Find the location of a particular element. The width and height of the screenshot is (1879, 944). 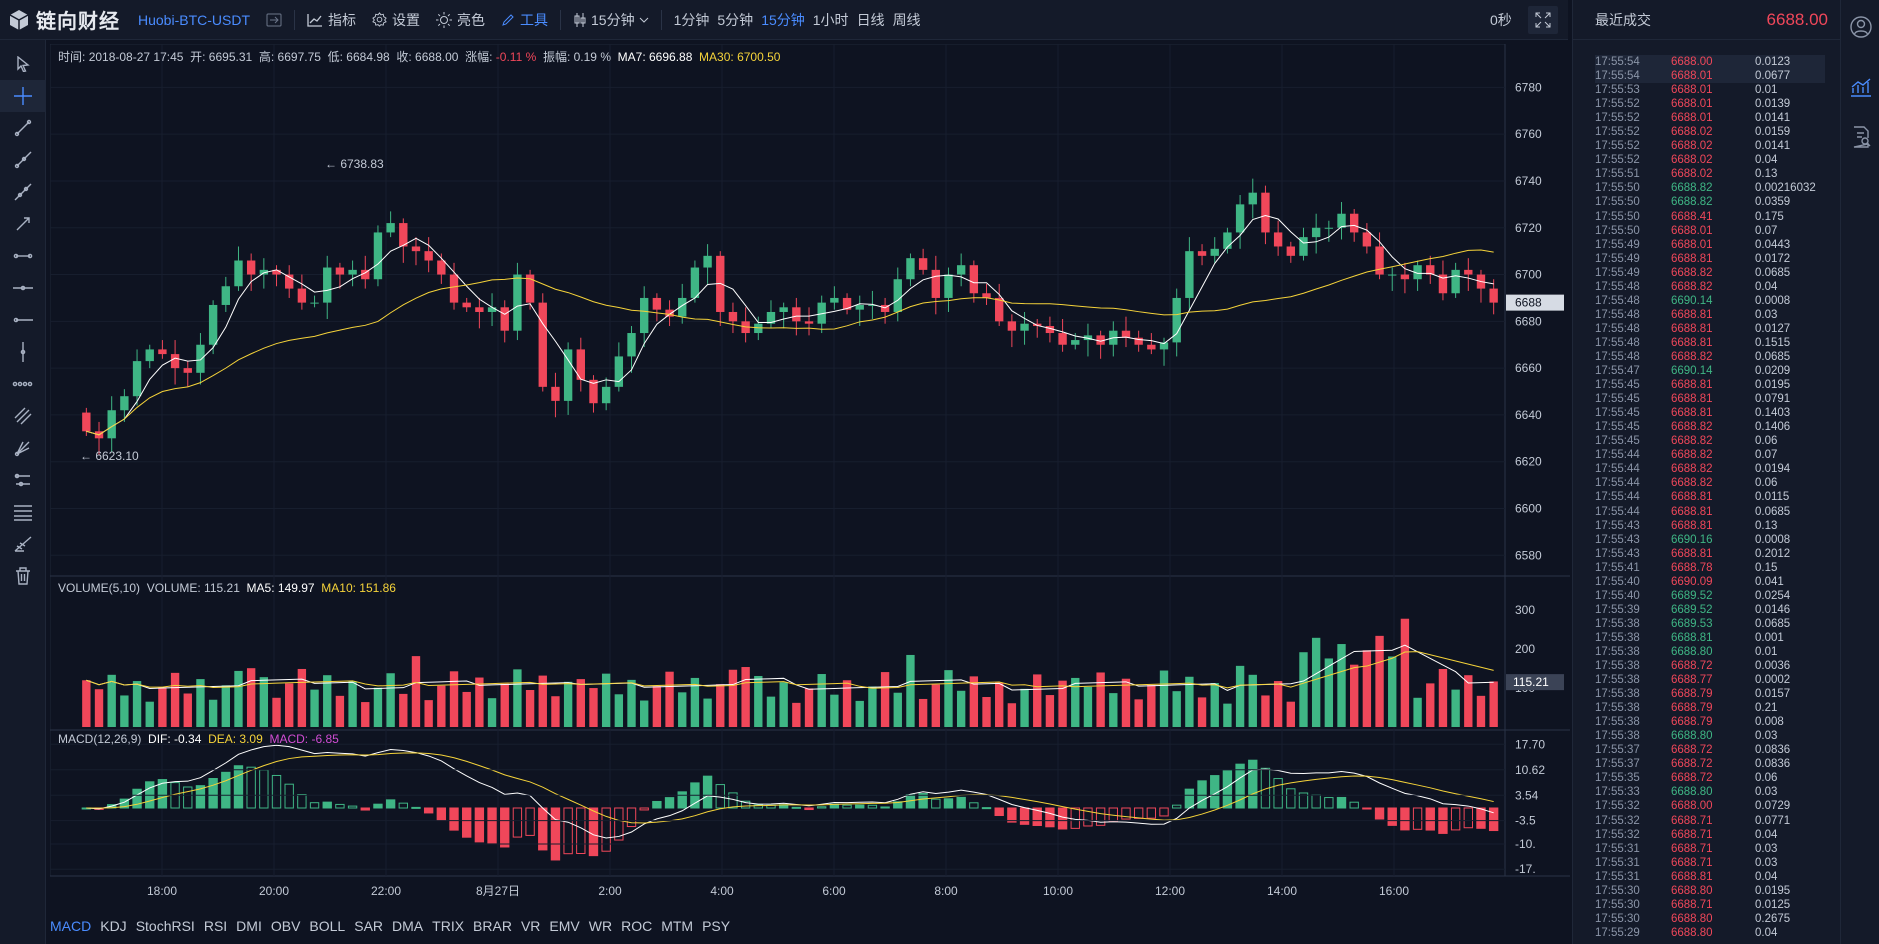

tab-mtm: MTM is located at coordinates (677, 926).